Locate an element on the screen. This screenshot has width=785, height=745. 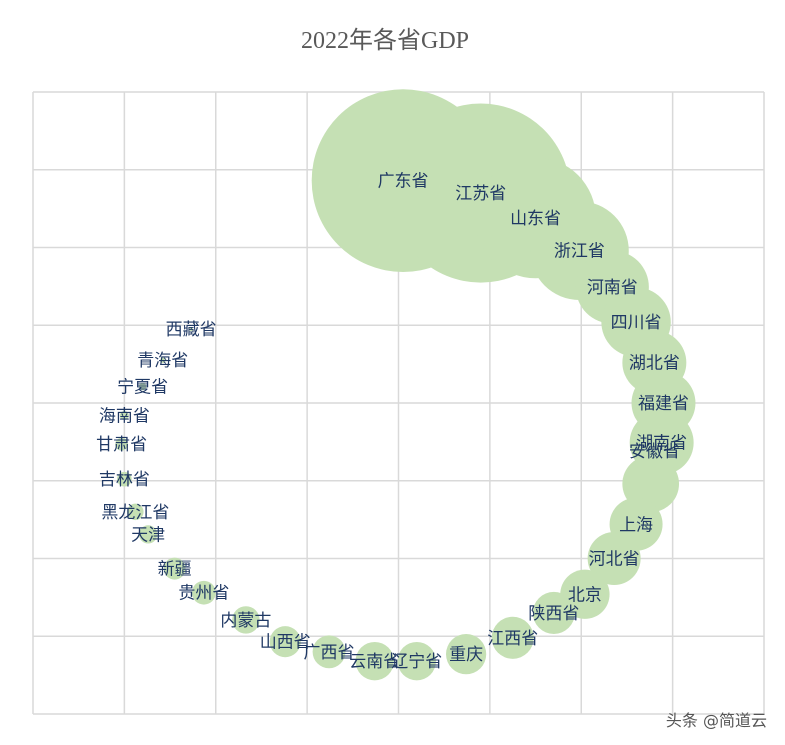
bubble-label: 浙江省 is located at coordinates (579, 252).